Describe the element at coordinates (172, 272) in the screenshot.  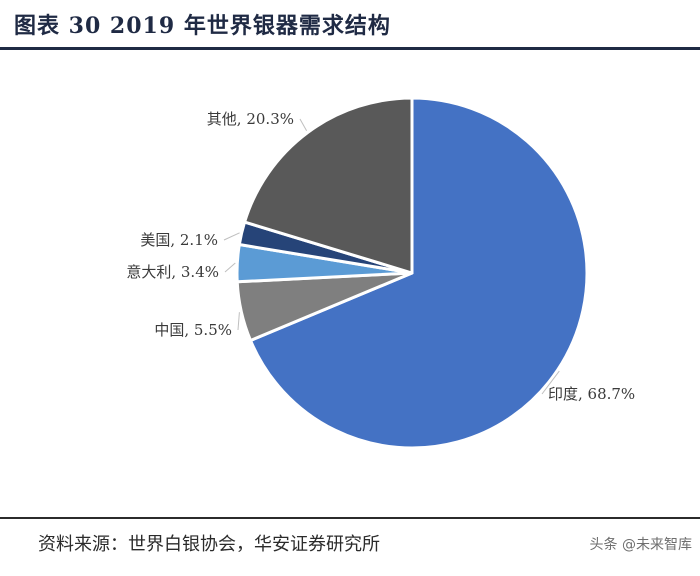
I see `slice-label-2: 意大利, 3.4%` at that location.